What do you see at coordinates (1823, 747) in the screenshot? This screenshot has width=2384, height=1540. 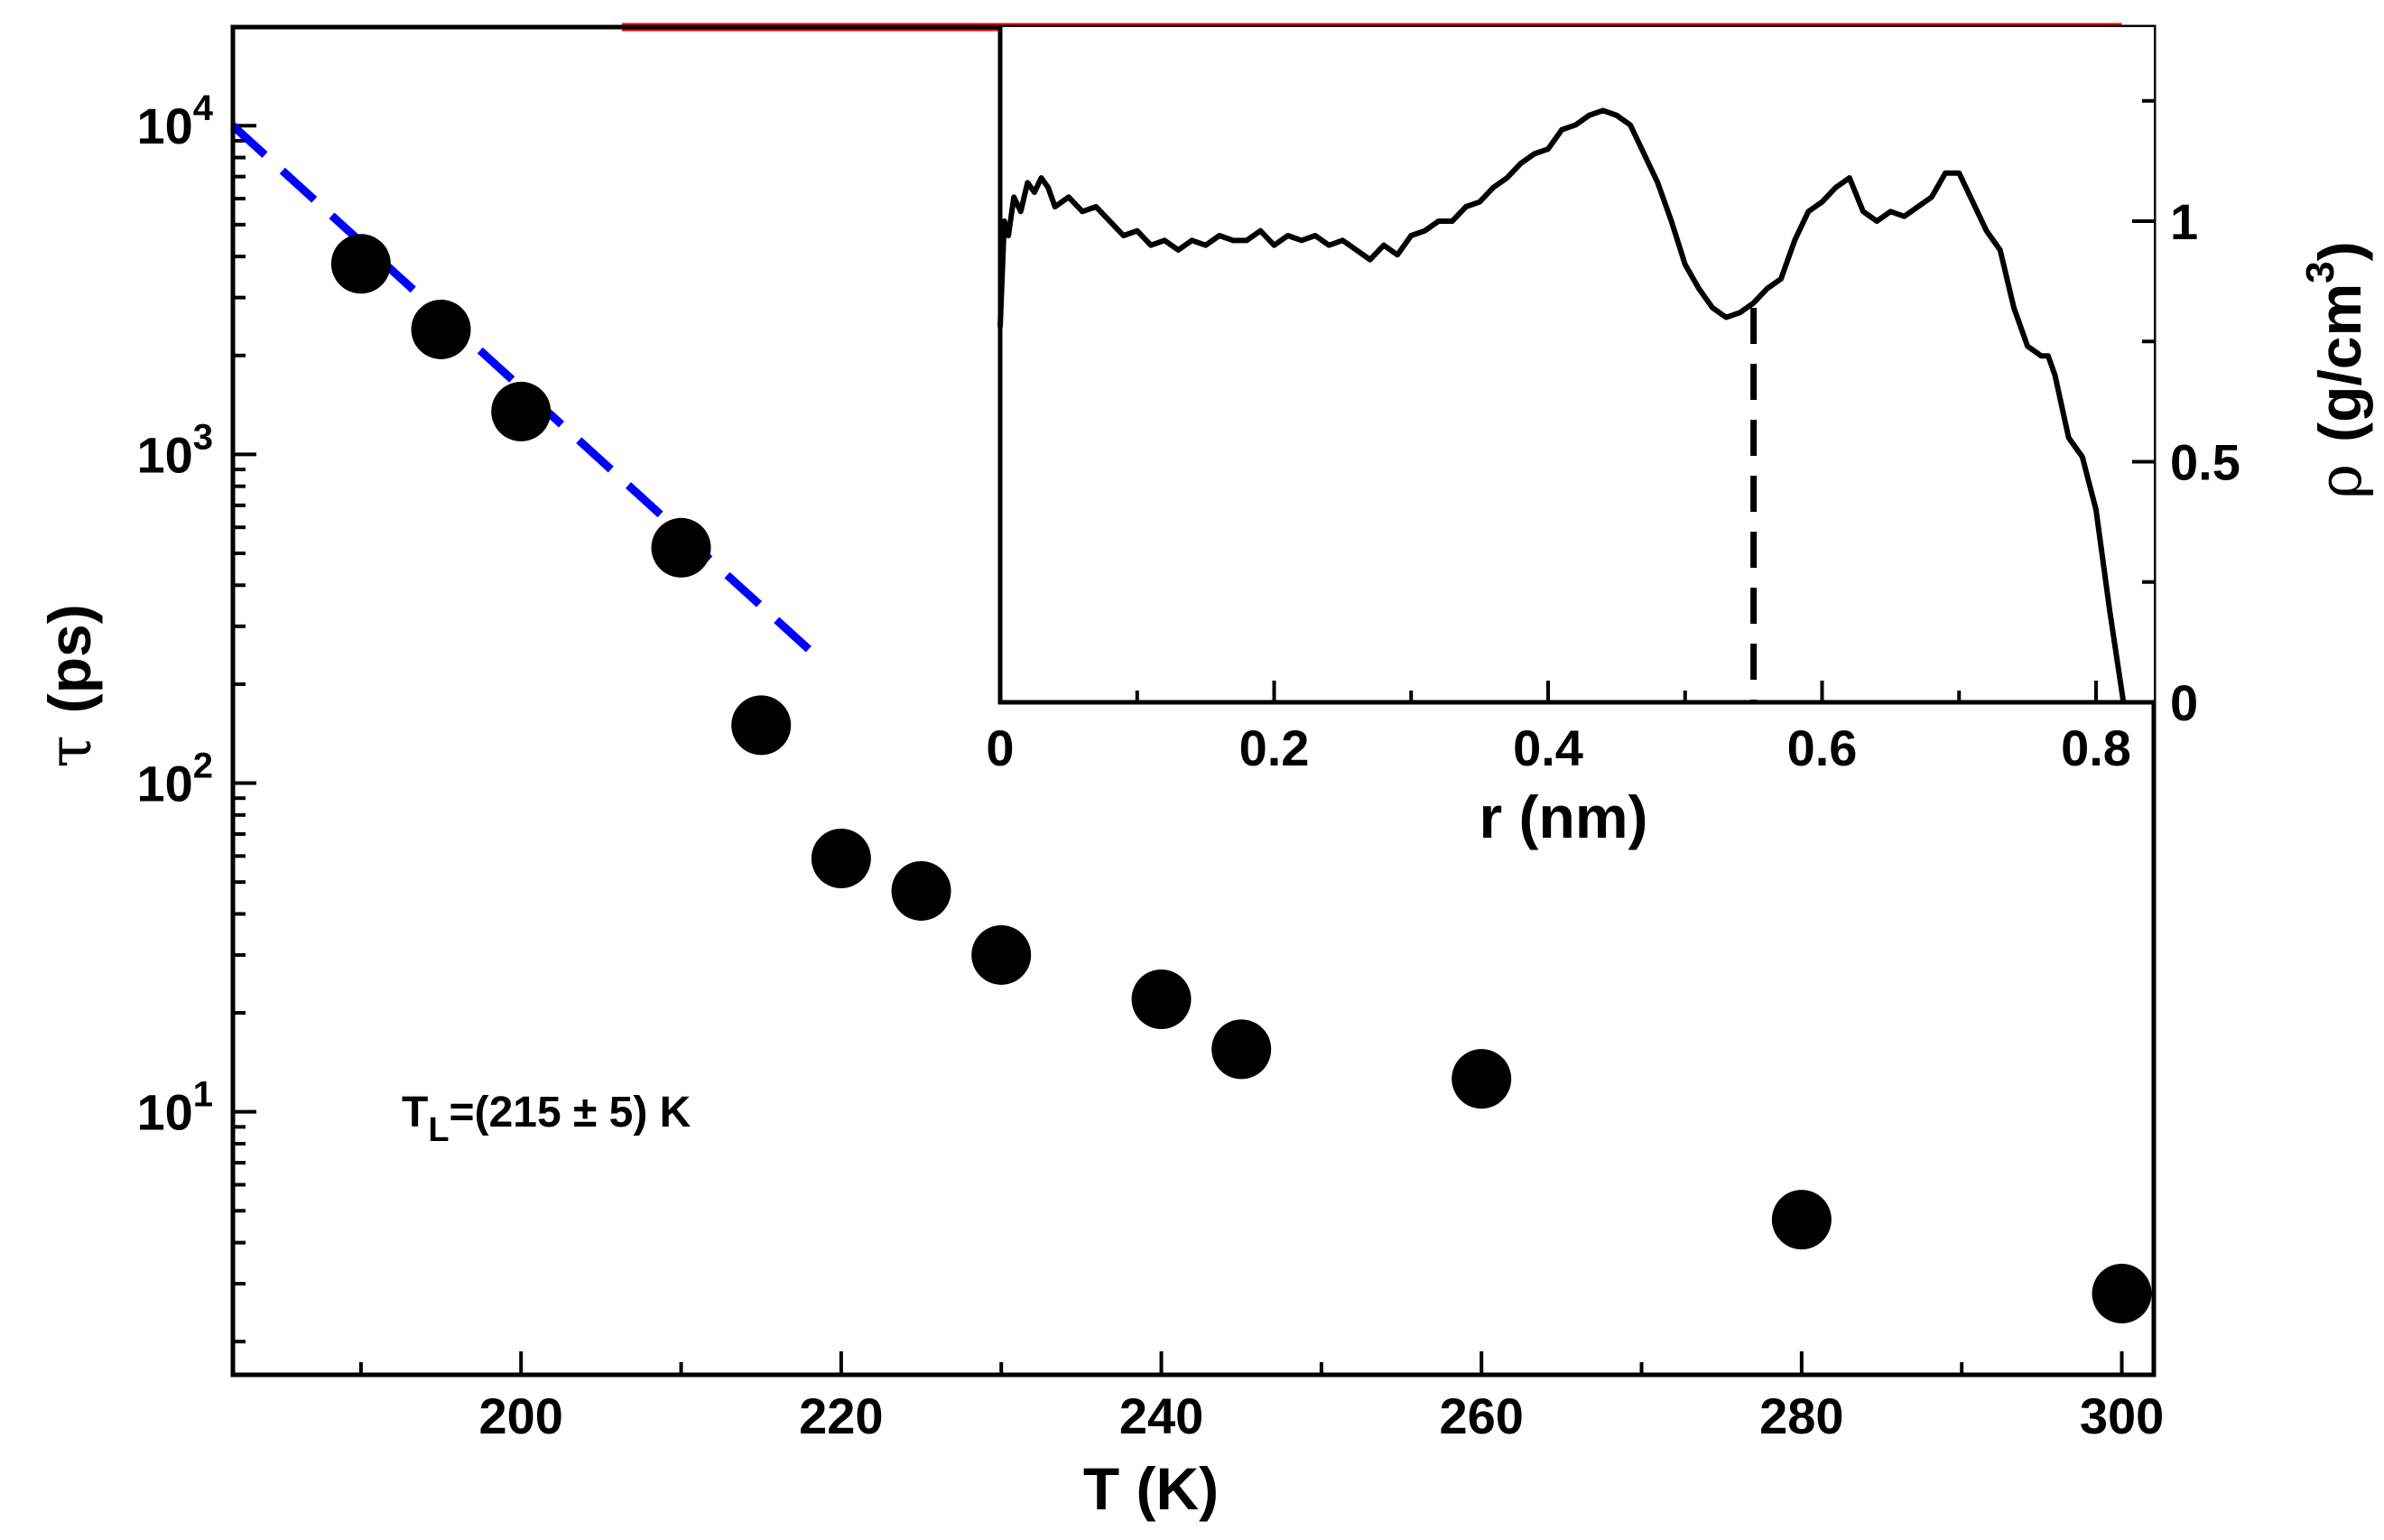 I see `inset-x-tick-label: 0.6` at bounding box center [1823, 747].